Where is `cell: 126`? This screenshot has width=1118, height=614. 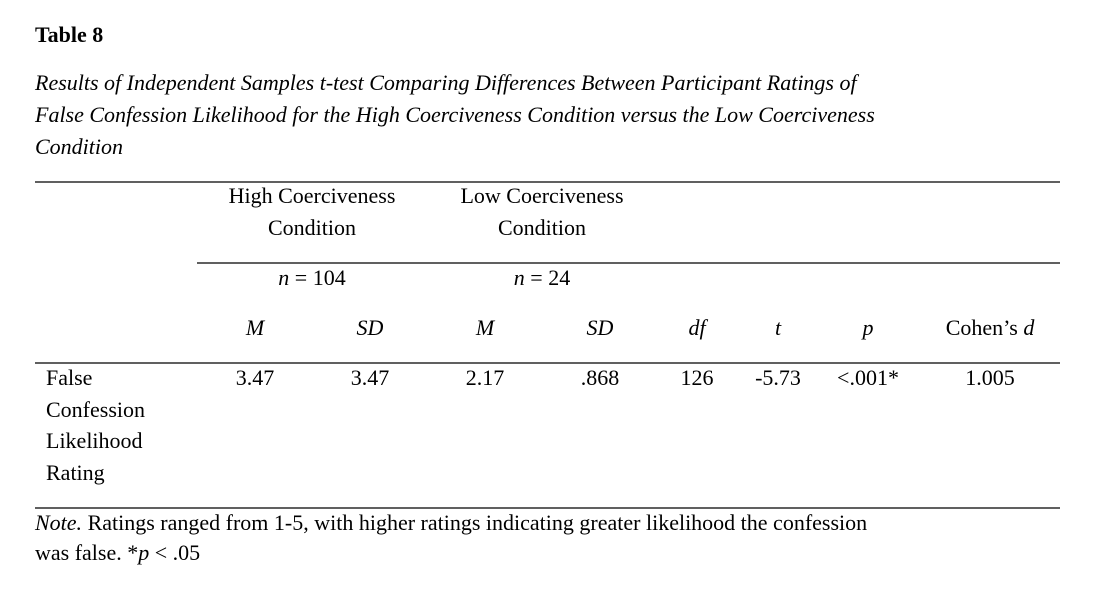 cell: 126 is located at coordinates (697, 377).